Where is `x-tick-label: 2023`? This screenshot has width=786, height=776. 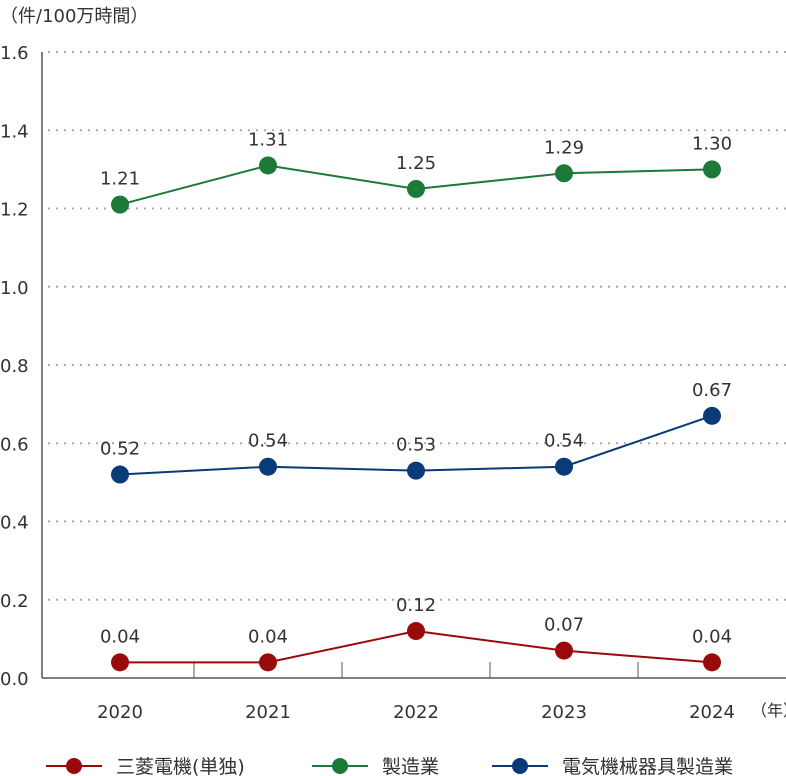
x-tick-label: 2023 is located at coordinates (564, 712).